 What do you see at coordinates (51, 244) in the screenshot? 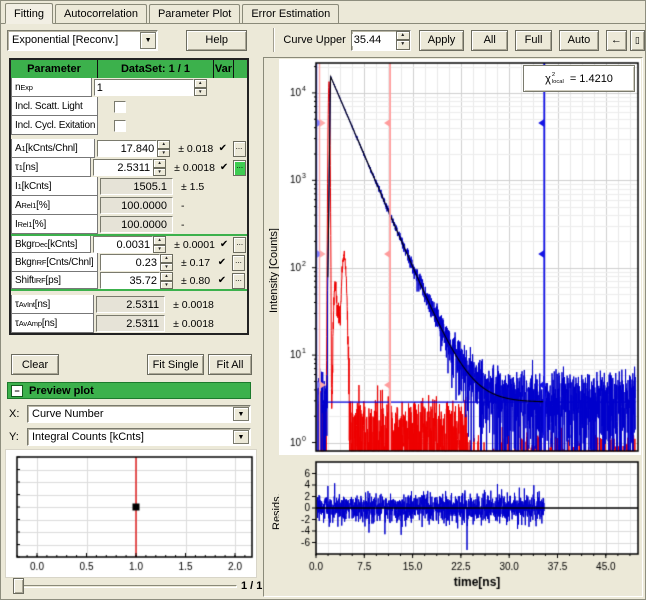
I see `param-name: Bkgr Dec [kCnts]` at bounding box center [51, 244].